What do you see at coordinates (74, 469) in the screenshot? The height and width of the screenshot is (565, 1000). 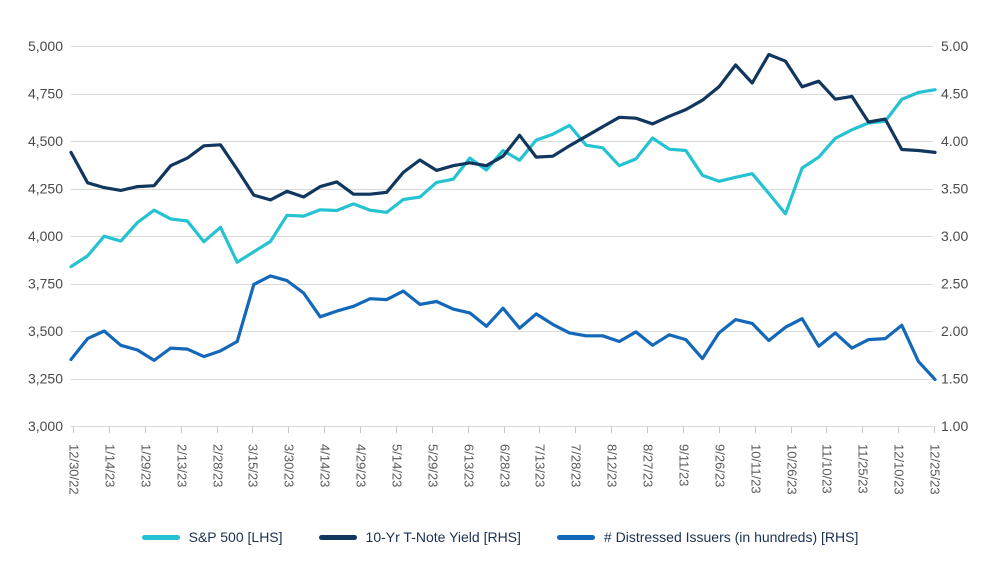 I see `x-axis-label: 12/30/22` at bounding box center [74, 469].